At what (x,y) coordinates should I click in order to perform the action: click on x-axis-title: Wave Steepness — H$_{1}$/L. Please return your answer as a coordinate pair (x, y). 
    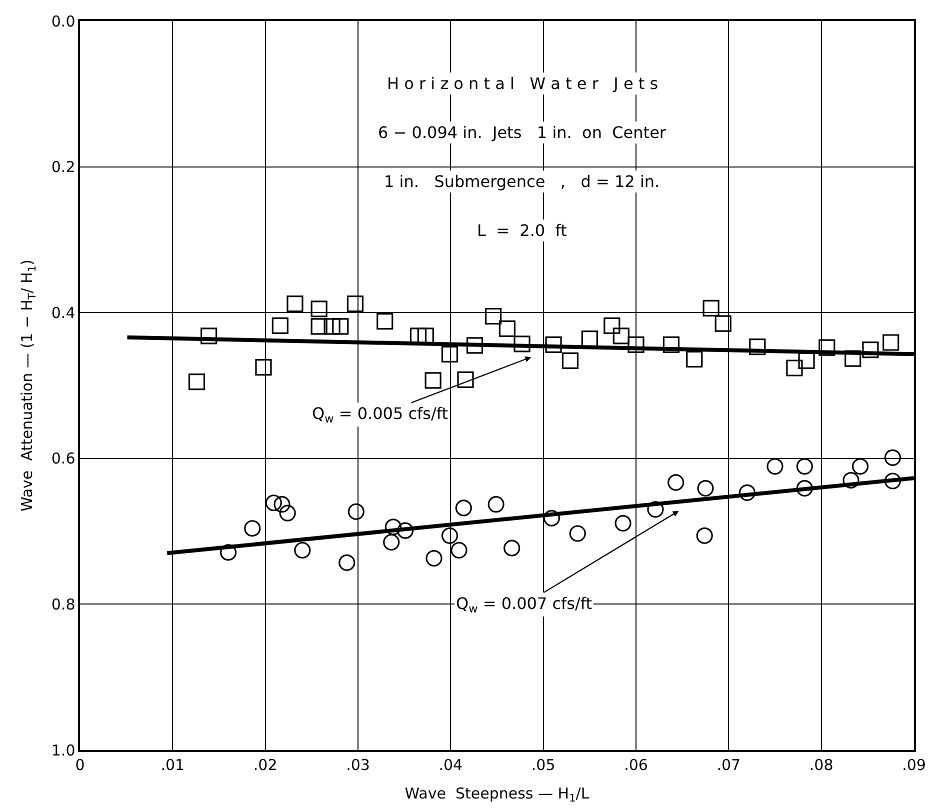
    Looking at the image, I should click on (497, 794).